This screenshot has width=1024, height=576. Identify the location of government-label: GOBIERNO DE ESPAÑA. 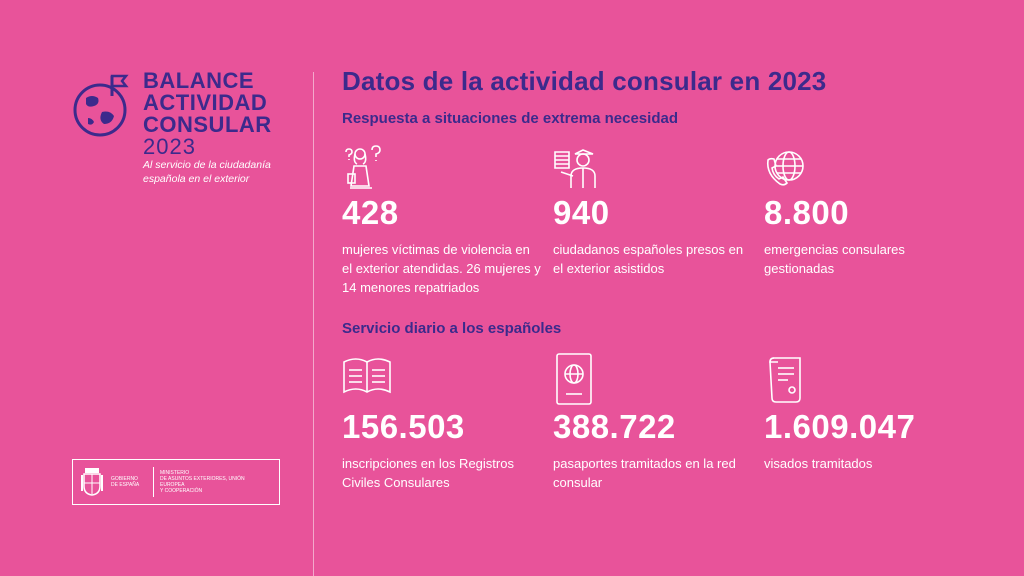
(129, 482).